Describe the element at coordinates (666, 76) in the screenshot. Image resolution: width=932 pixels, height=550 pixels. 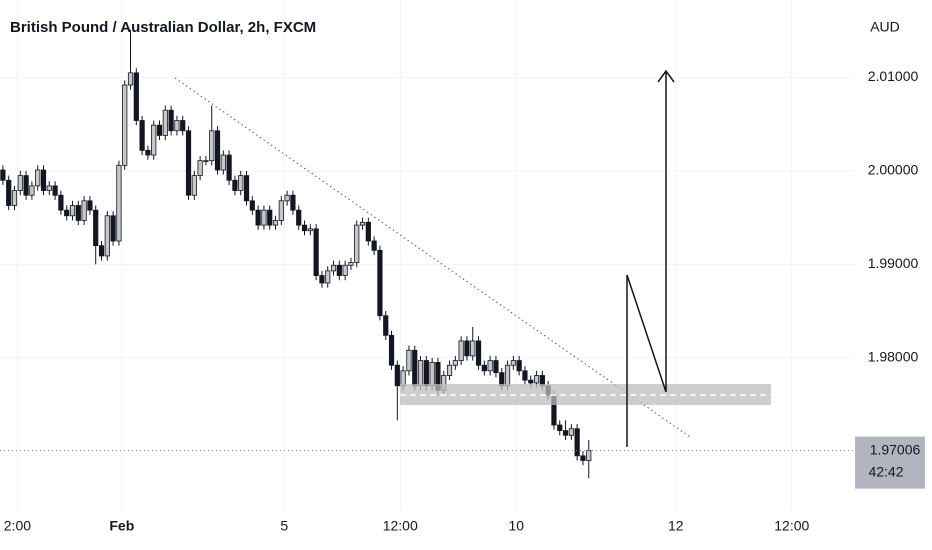
I see `arrow-head` at that location.